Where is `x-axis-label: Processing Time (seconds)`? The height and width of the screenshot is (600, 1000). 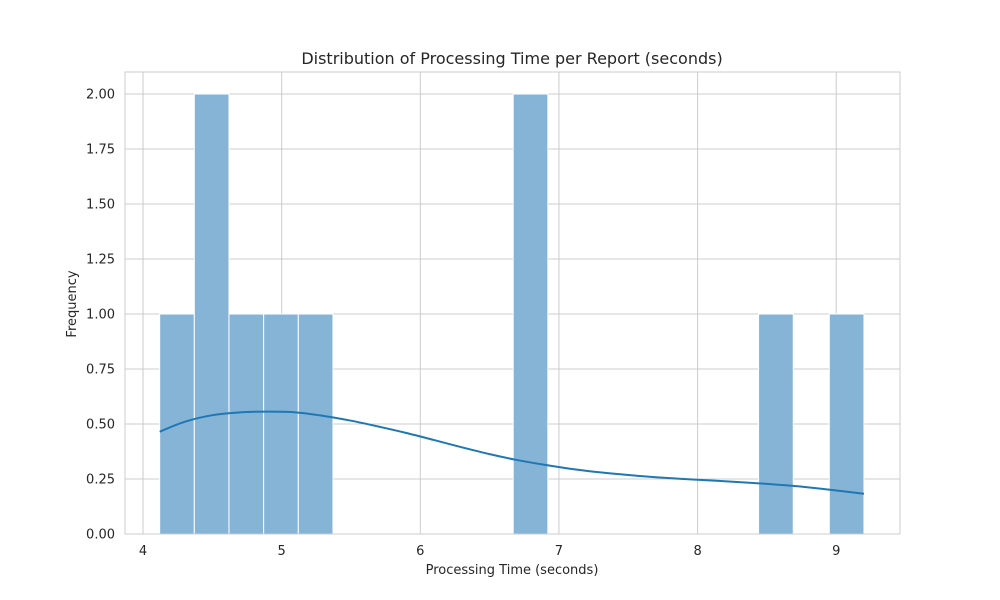
x-axis-label: Processing Time (seconds) is located at coordinates (512, 570).